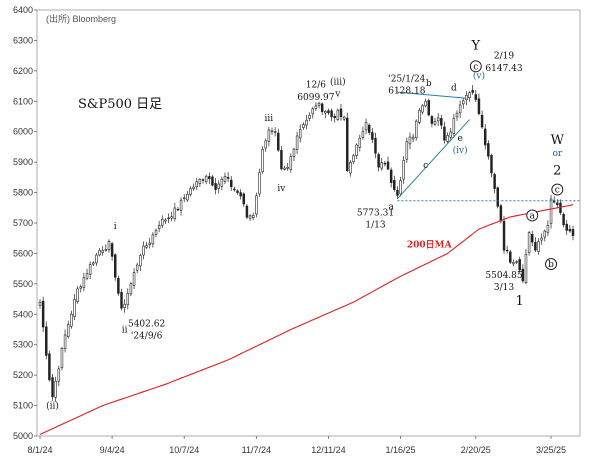 This screenshot has width=605, height=470. What do you see at coordinates (147, 337) in the screenshot?
I see `wave-annotation: '24/9/6` at bounding box center [147, 337].